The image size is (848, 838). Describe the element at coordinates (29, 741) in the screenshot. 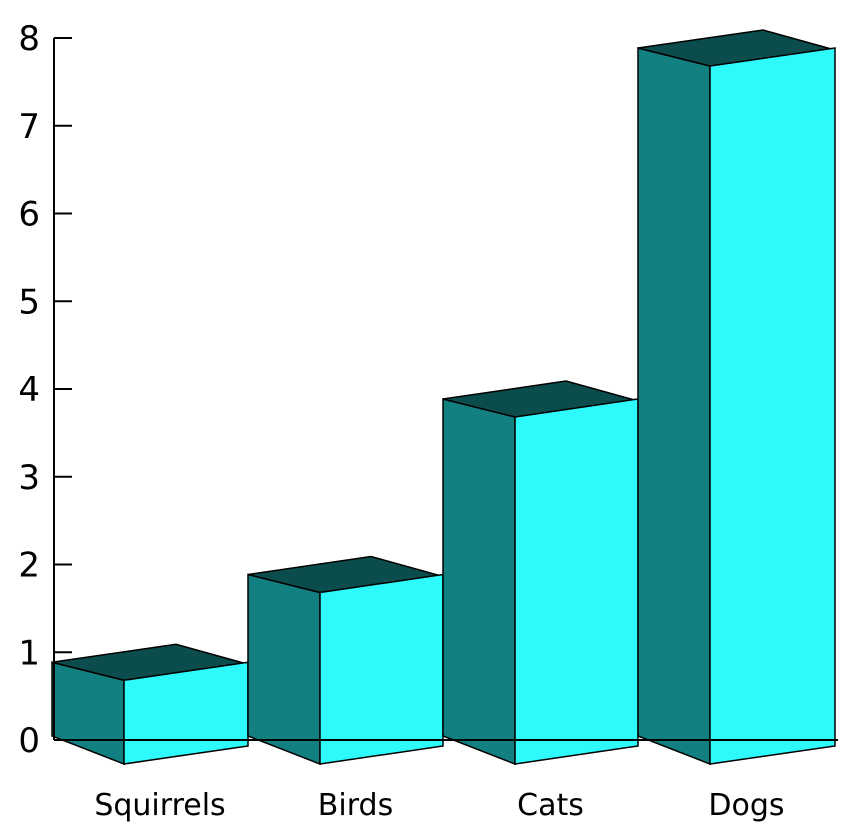

I see `y-tick-label: 0` at that location.